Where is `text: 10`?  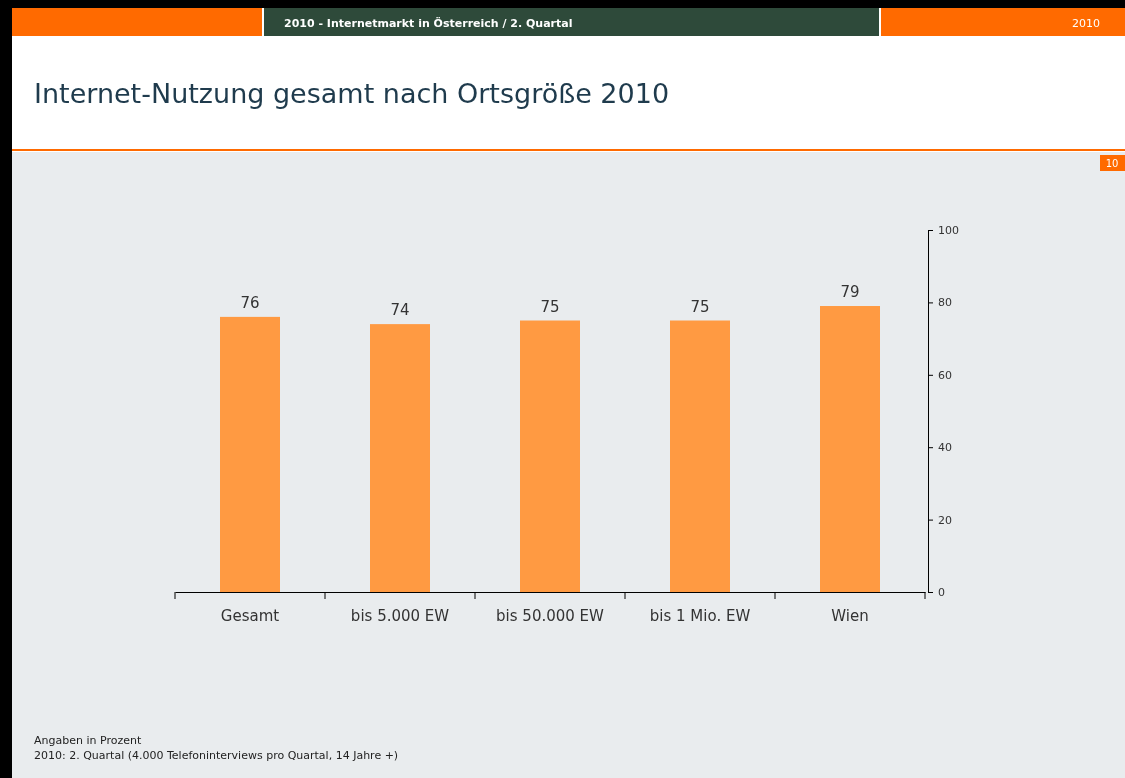
text: 10 is located at coordinates (1112, 163).